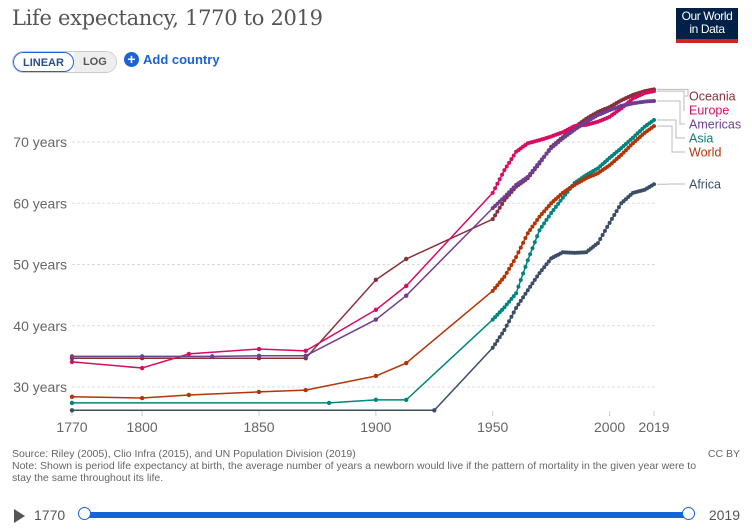 The image size is (752, 529). I want to click on timeline-track, so click(386, 515).